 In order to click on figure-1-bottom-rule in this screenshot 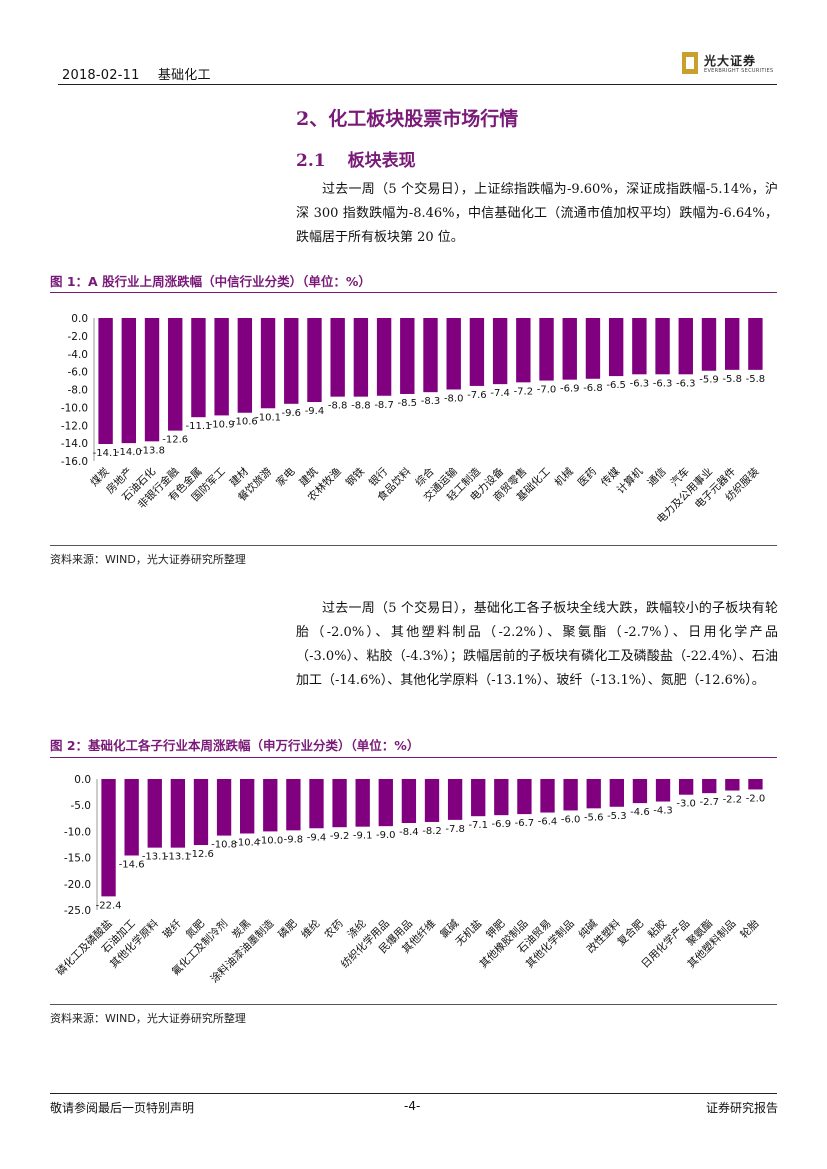, I will do `click(413, 545)`.